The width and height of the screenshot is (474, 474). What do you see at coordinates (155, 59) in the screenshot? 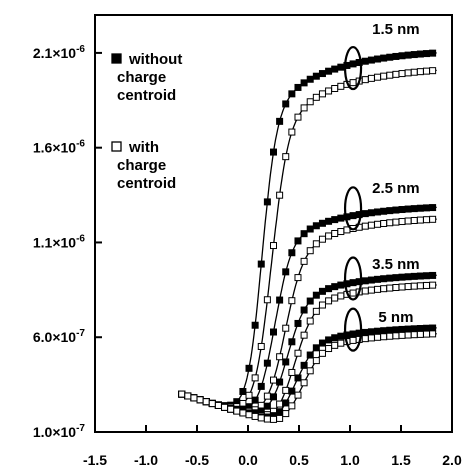
I see `legend-text-line: without` at bounding box center [155, 59].